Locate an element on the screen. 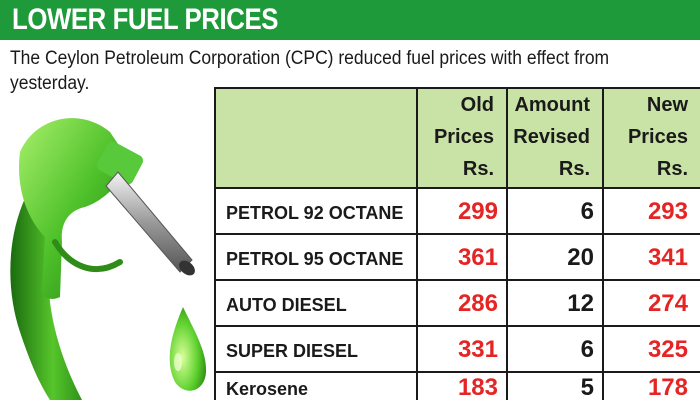 Image resolution: width=700 pixels, height=402 pixels. amount-revised: 5 is located at coordinates (587, 387).